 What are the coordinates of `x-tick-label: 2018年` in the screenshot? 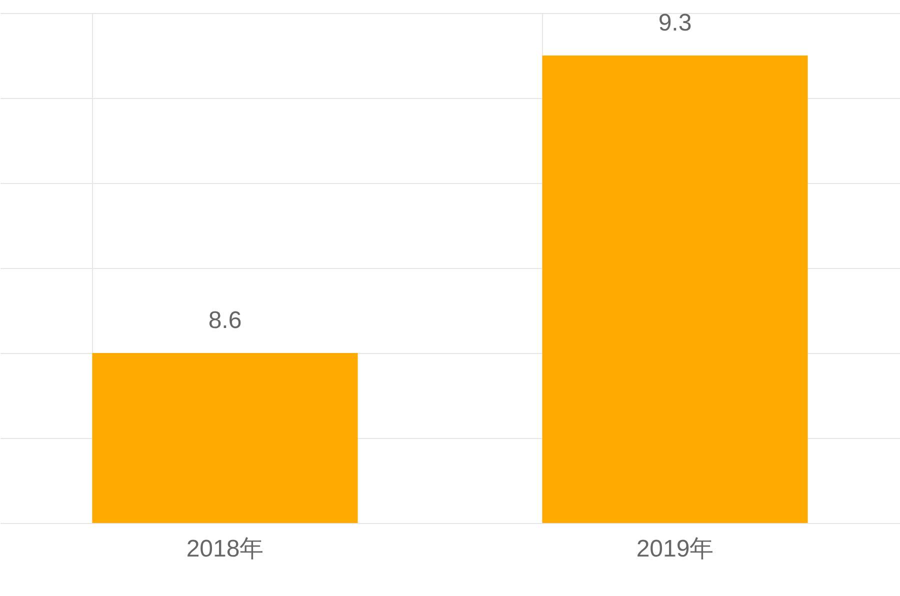 It's located at (225, 549).